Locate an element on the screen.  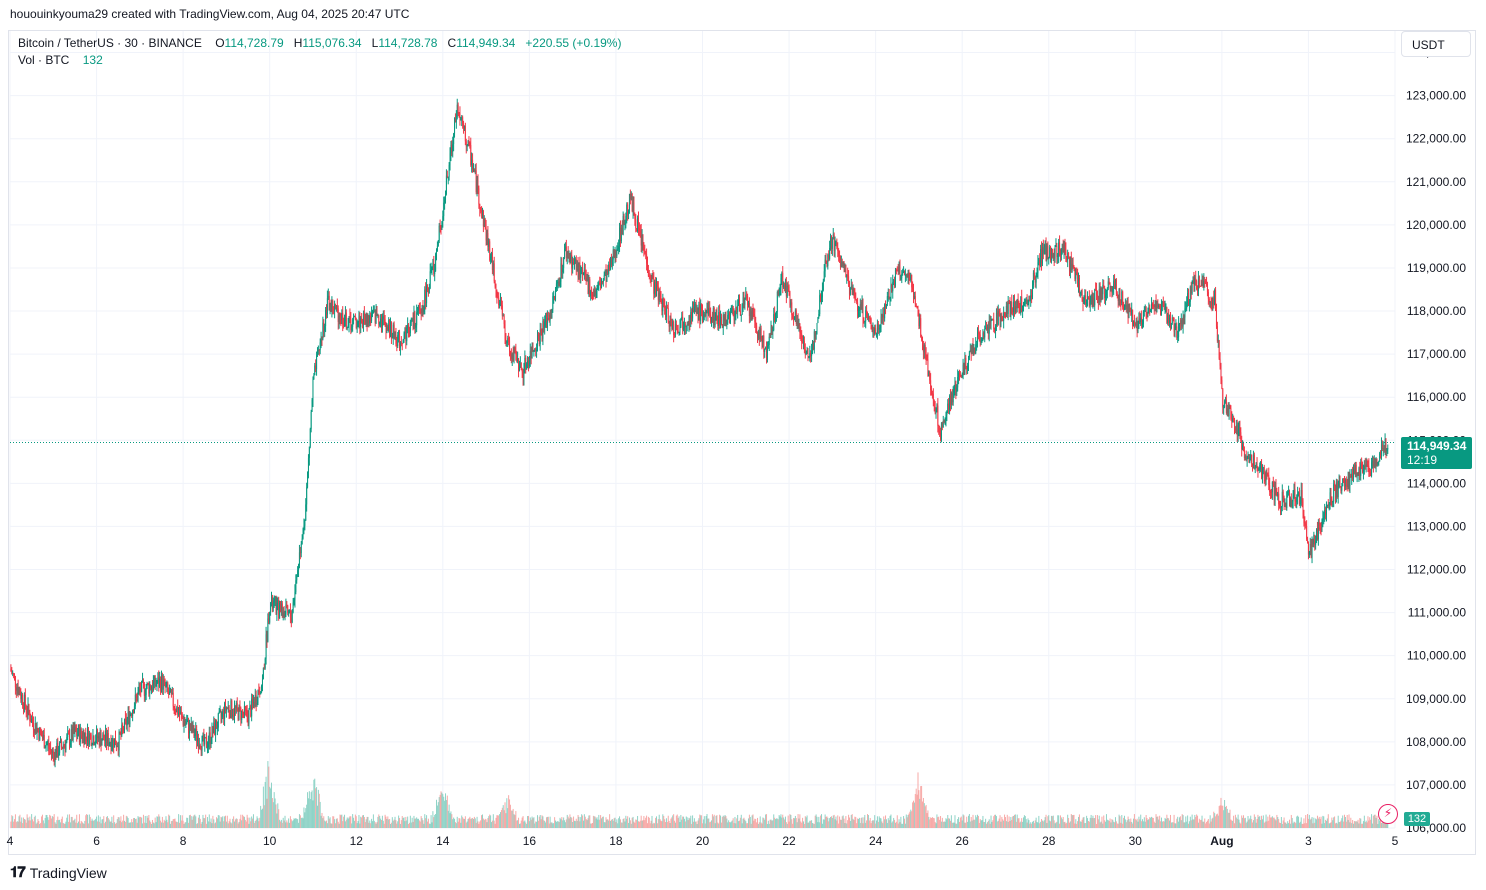
currency-selector: USDT is located at coordinates (1436, 44).